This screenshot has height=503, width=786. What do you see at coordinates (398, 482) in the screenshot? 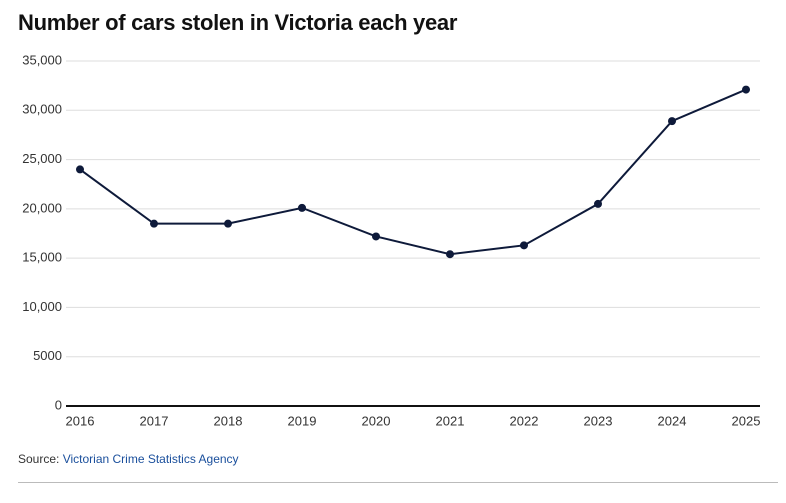
I see `divider` at bounding box center [398, 482].